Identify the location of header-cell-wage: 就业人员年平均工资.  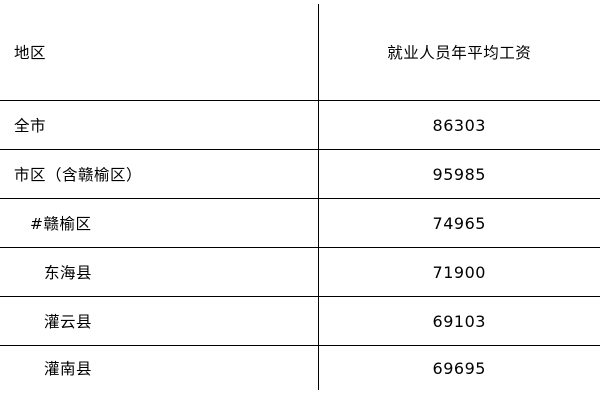
(459, 52).